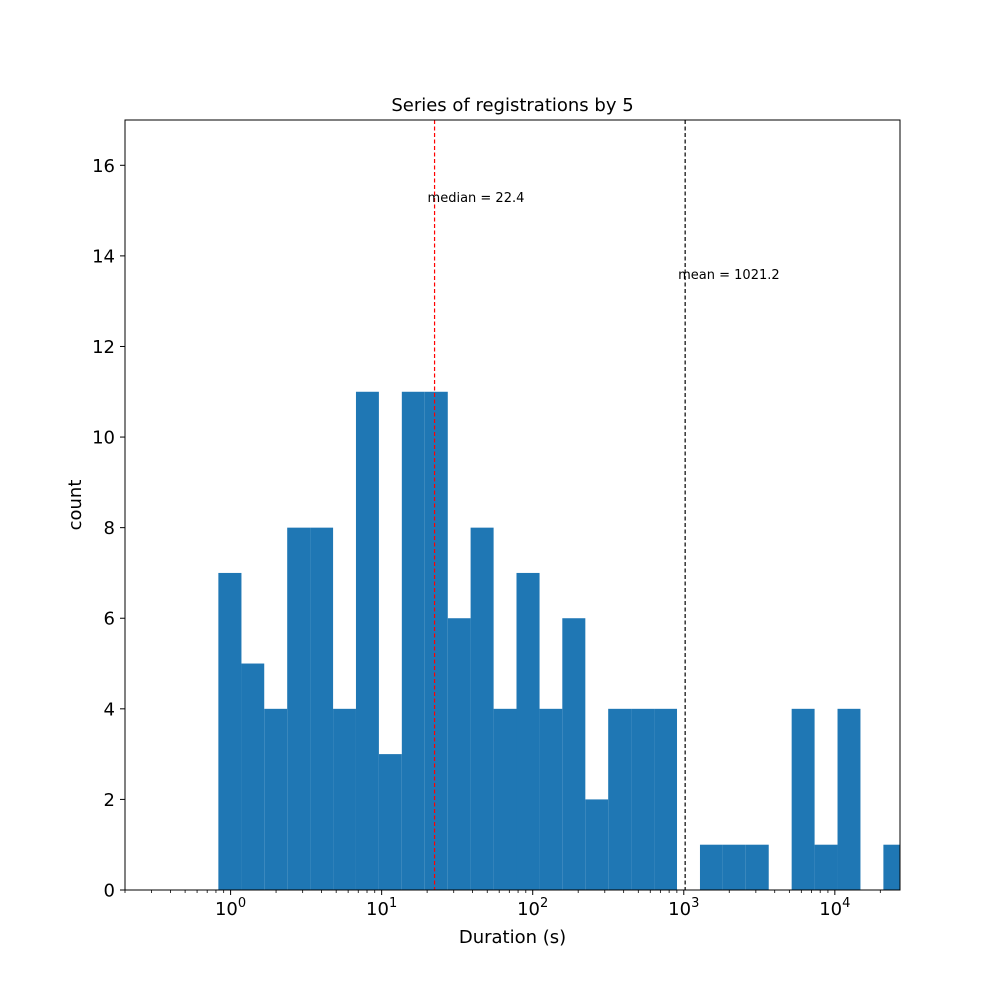  What do you see at coordinates (532, 908) in the screenshot?
I see `x-tick-label-2: 10²` at bounding box center [532, 908].